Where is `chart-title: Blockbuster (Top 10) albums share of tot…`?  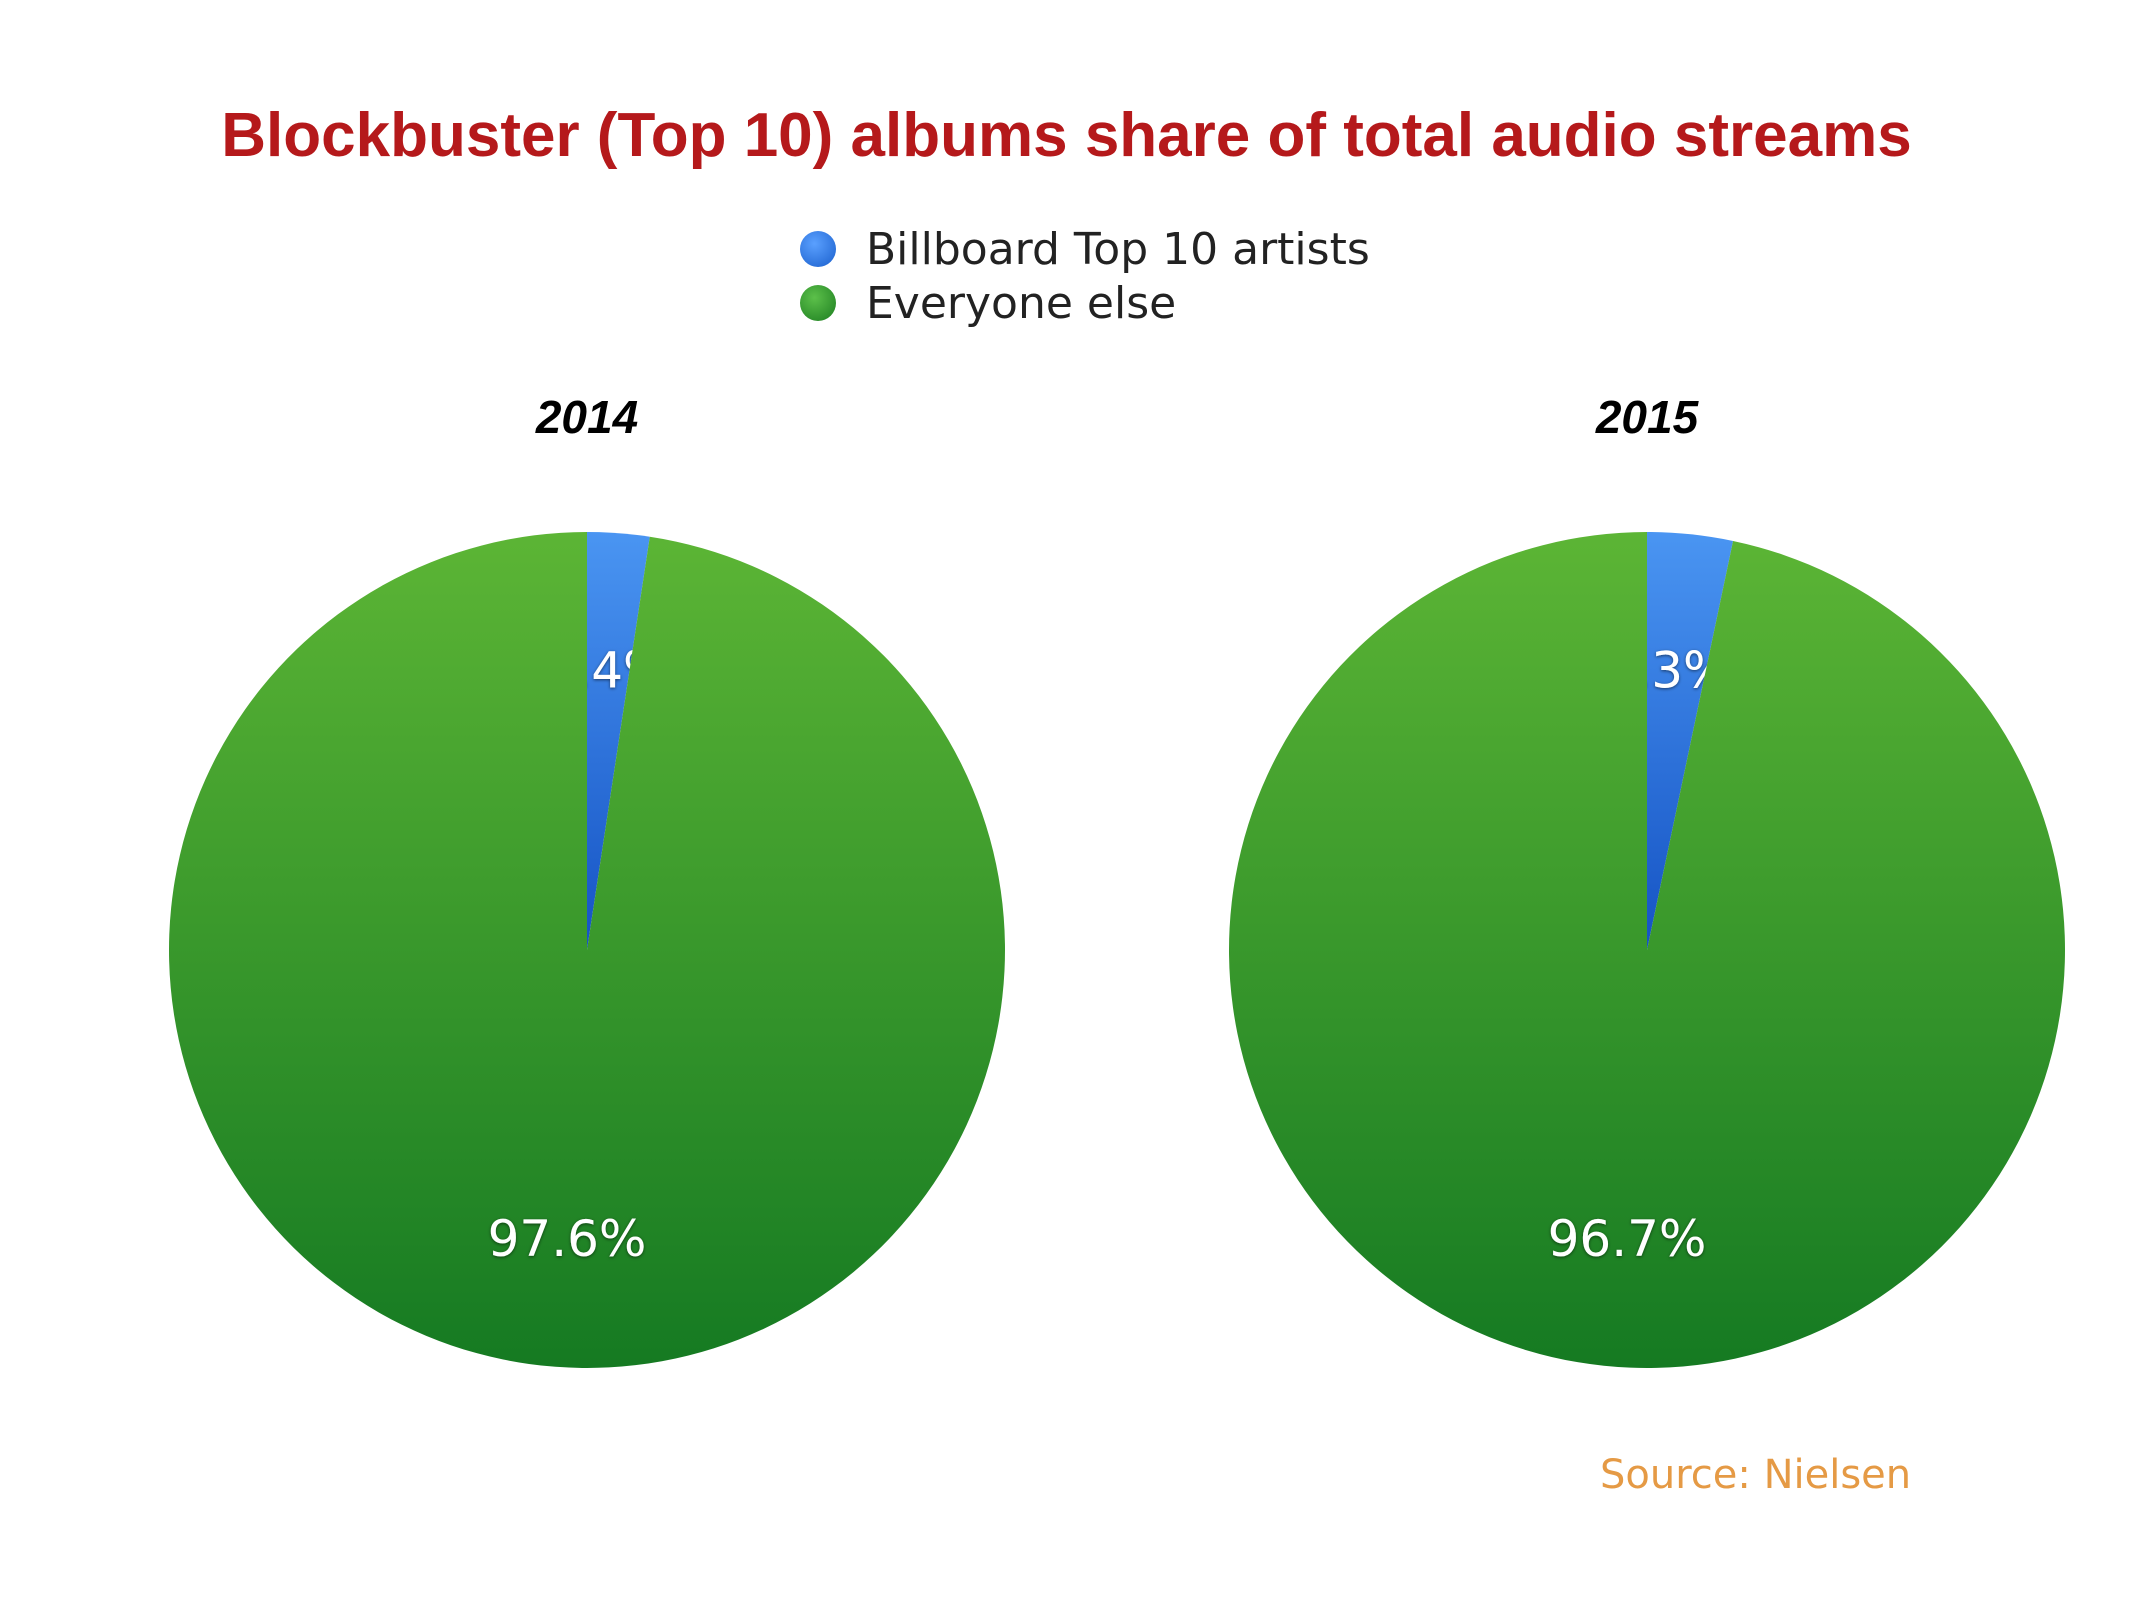 chart-title: Blockbuster (Top 10) albums share of tot… is located at coordinates (1066, 135).